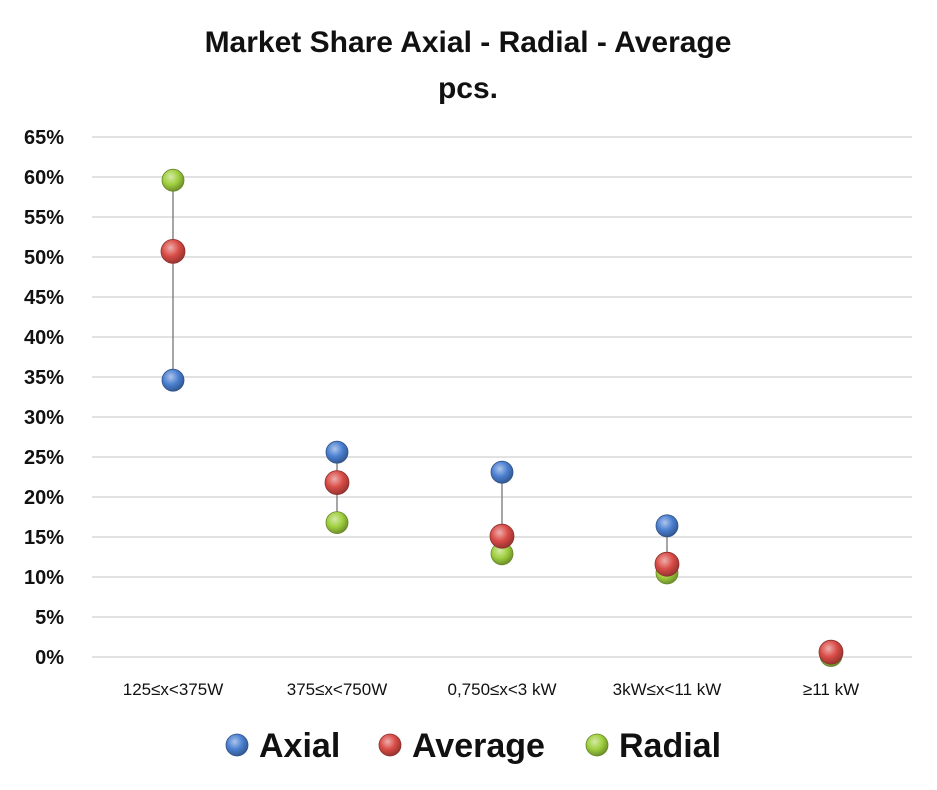 This screenshot has width=937, height=790. Describe the element at coordinates (44, 538) in the screenshot. I see `y-tick-label: 15%` at that location.